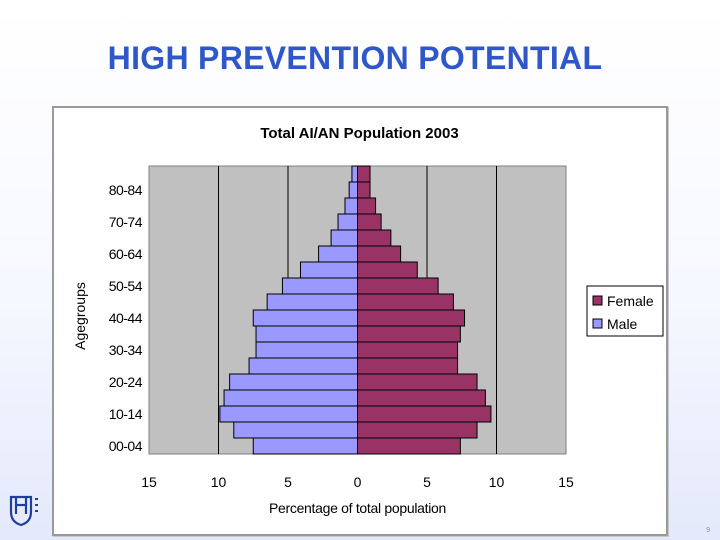  What do you see at coordinates (126, 350) in the screenshot?
I see `y-tick-label-30-34: 30-34` at bounding box center [126, 350].